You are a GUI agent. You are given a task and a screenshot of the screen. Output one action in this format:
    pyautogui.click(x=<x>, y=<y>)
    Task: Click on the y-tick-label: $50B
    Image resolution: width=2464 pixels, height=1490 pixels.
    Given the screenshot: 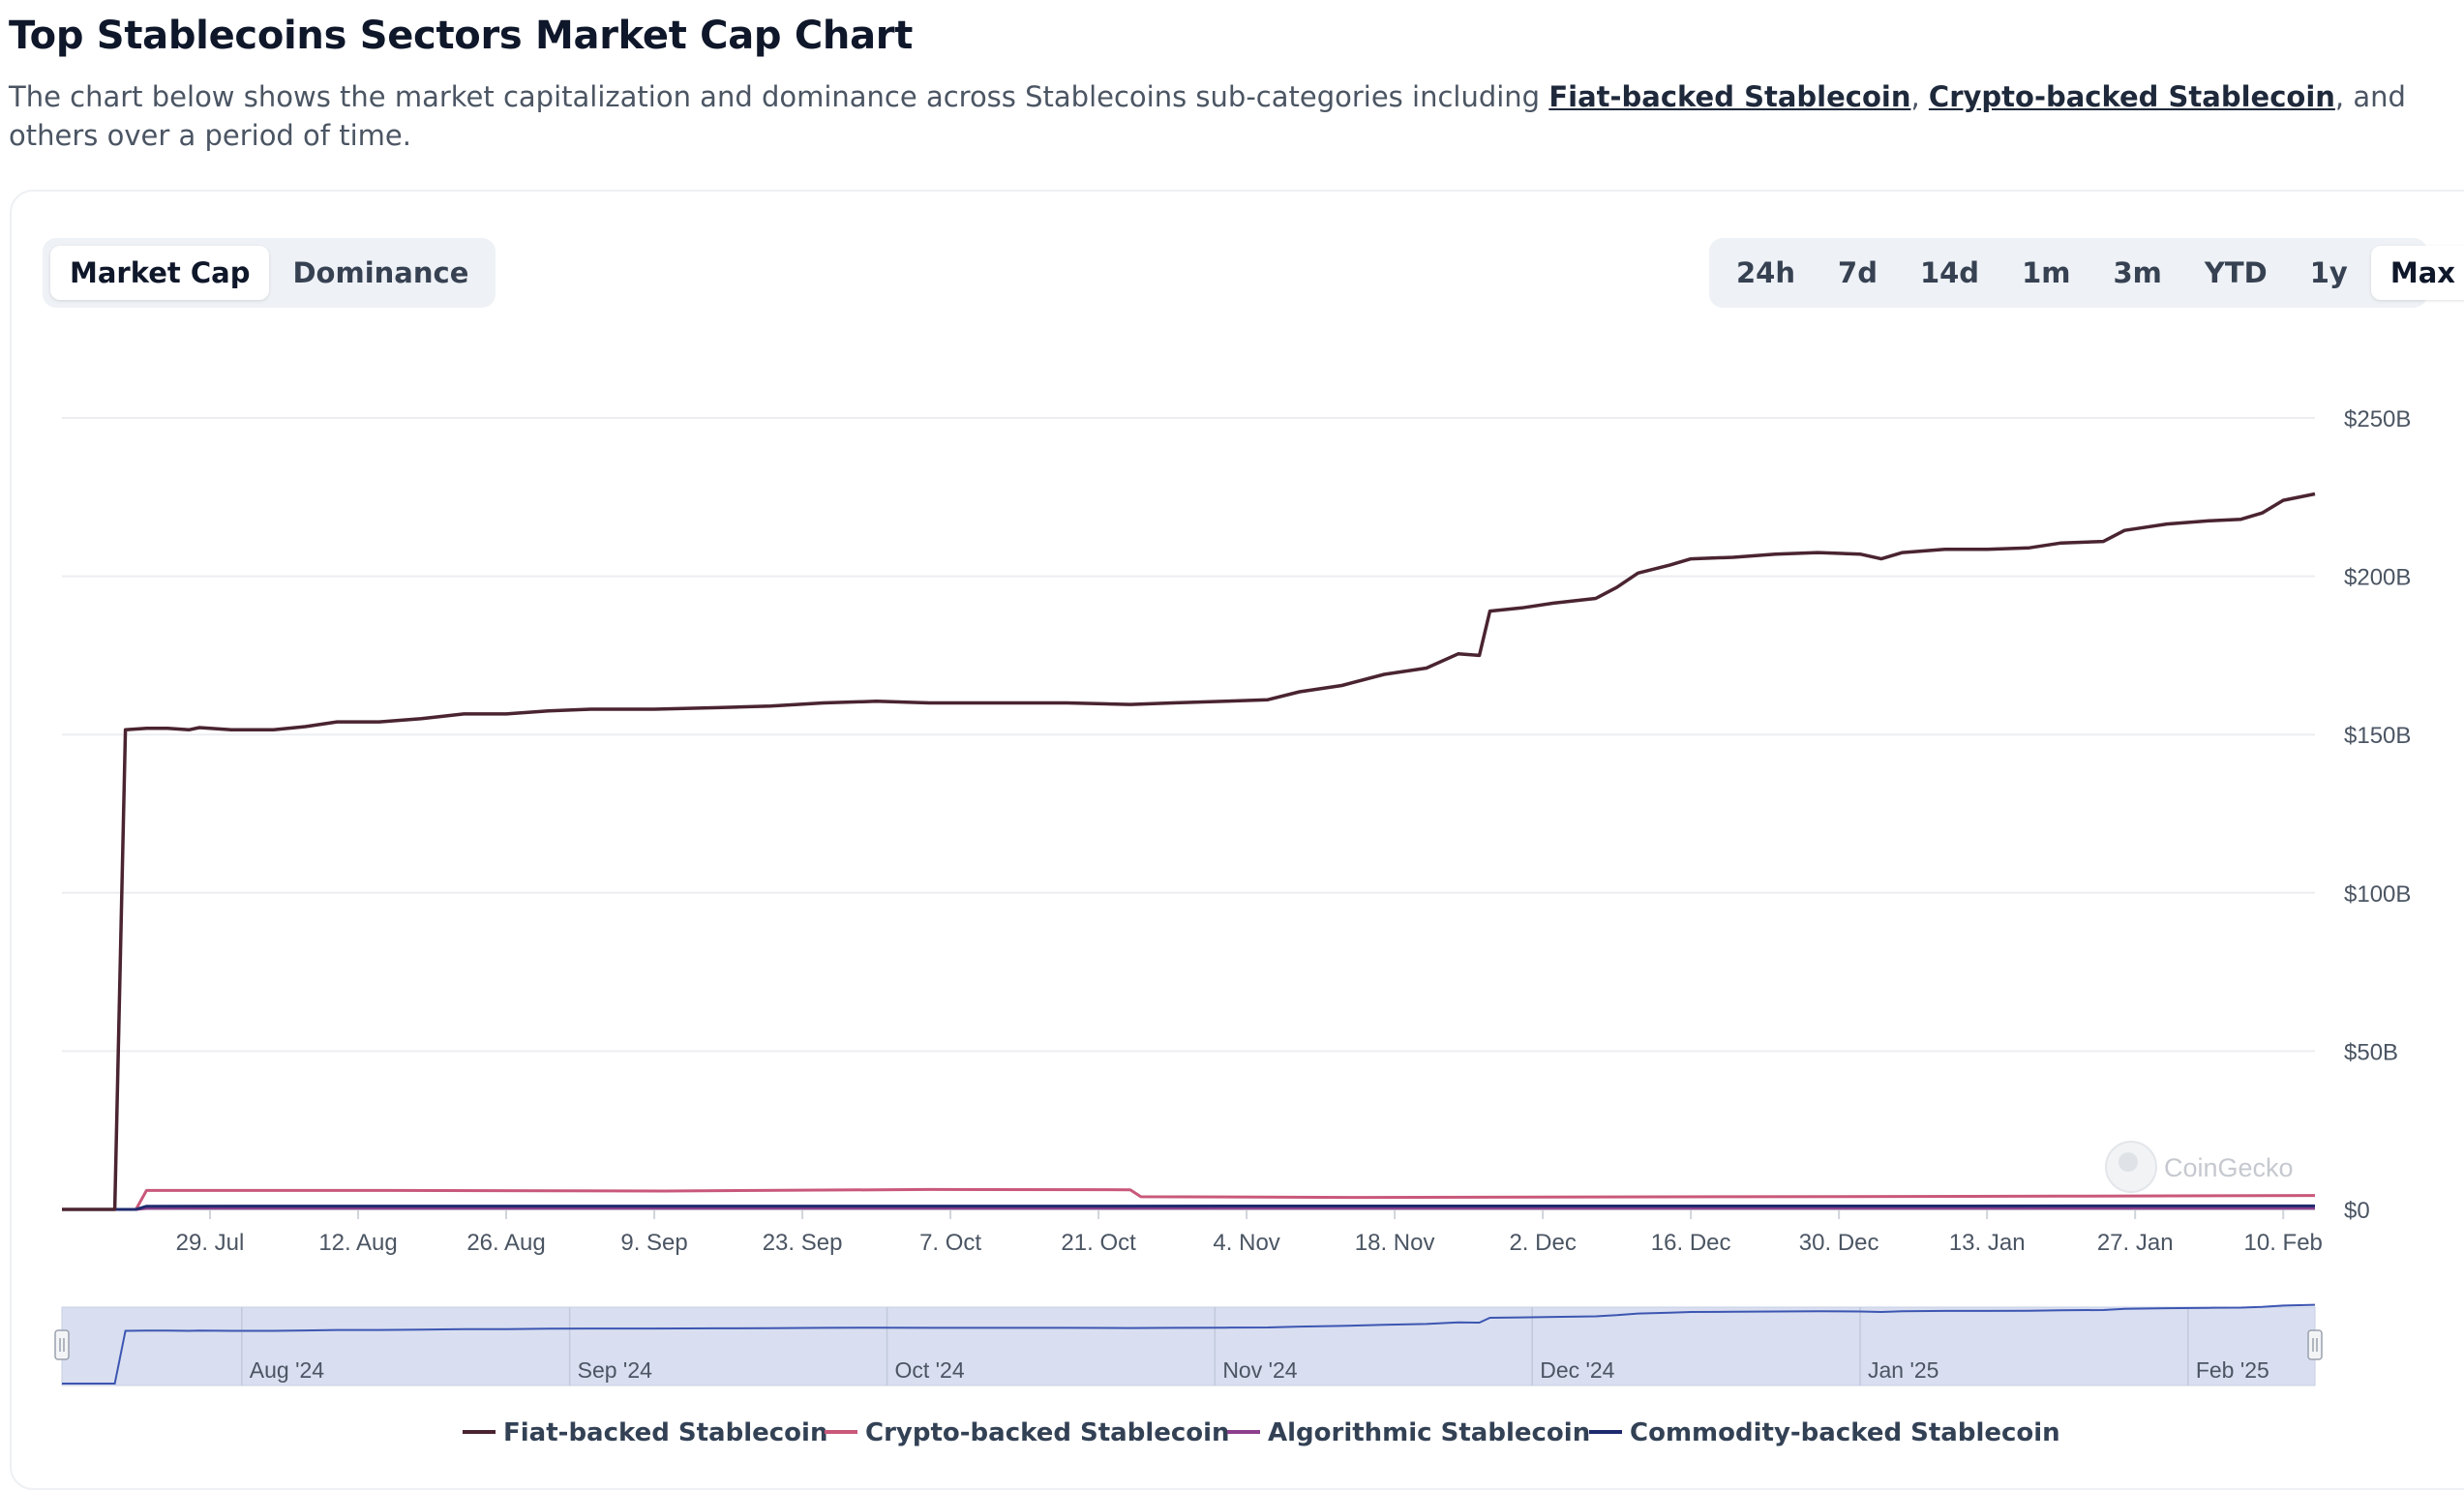 What is the action you would take?
    pyautogui.click(x=2371, y=1052)
    